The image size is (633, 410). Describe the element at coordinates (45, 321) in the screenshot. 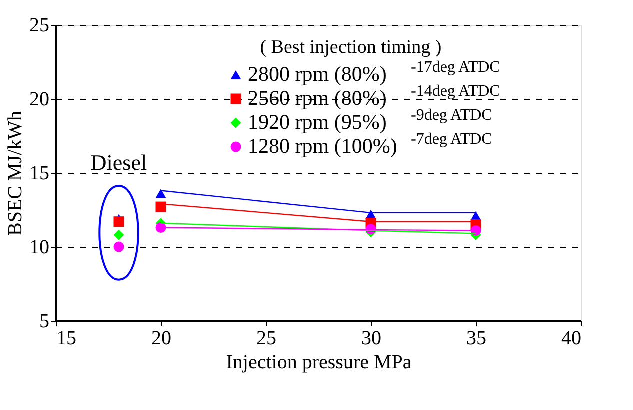

I see `y-tick-label: 5` at that location.